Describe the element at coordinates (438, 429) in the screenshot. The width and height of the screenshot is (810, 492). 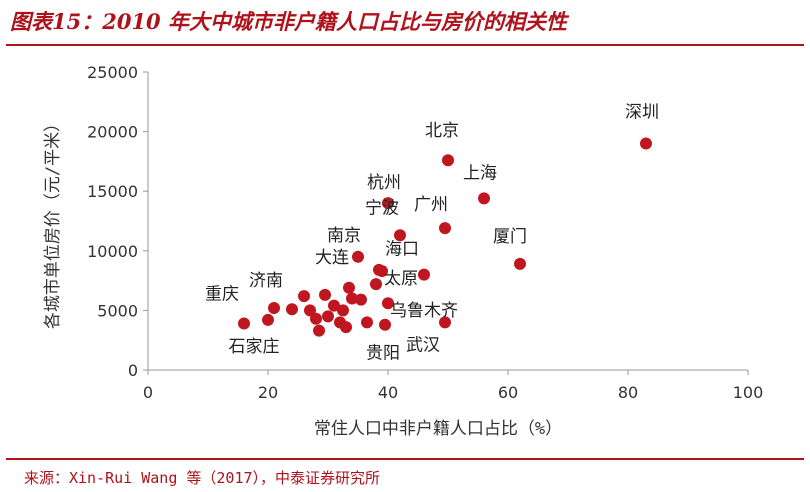
I see `x-axis-label: 常住人口中非户籍人口占比（%）` at that location.